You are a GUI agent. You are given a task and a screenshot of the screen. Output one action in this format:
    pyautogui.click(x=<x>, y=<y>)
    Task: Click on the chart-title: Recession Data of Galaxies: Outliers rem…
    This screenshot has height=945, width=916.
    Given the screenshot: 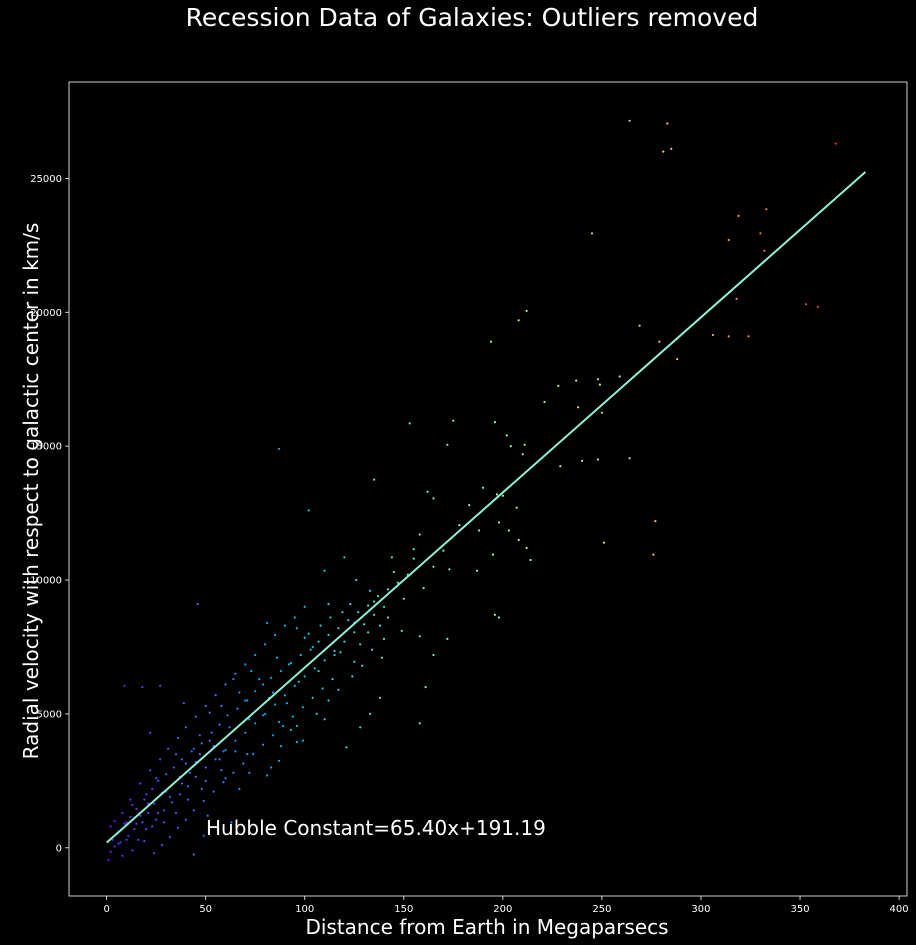 What is the action you would take?
    pyautogui.click(x=472, y=17)
    